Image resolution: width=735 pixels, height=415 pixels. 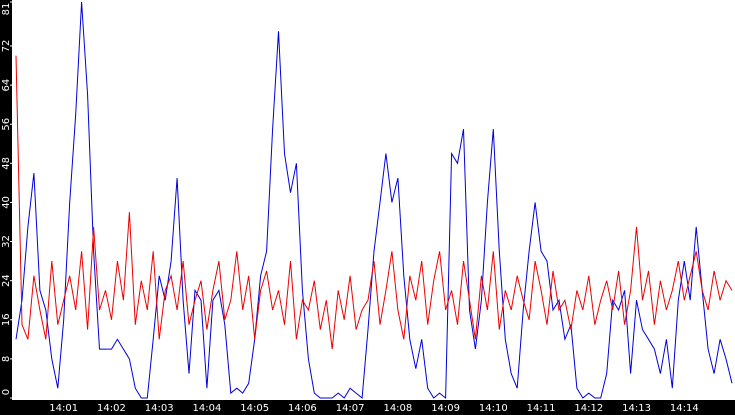 I want to click on x-tick-label: 14:13, so click(x=636, y=408).